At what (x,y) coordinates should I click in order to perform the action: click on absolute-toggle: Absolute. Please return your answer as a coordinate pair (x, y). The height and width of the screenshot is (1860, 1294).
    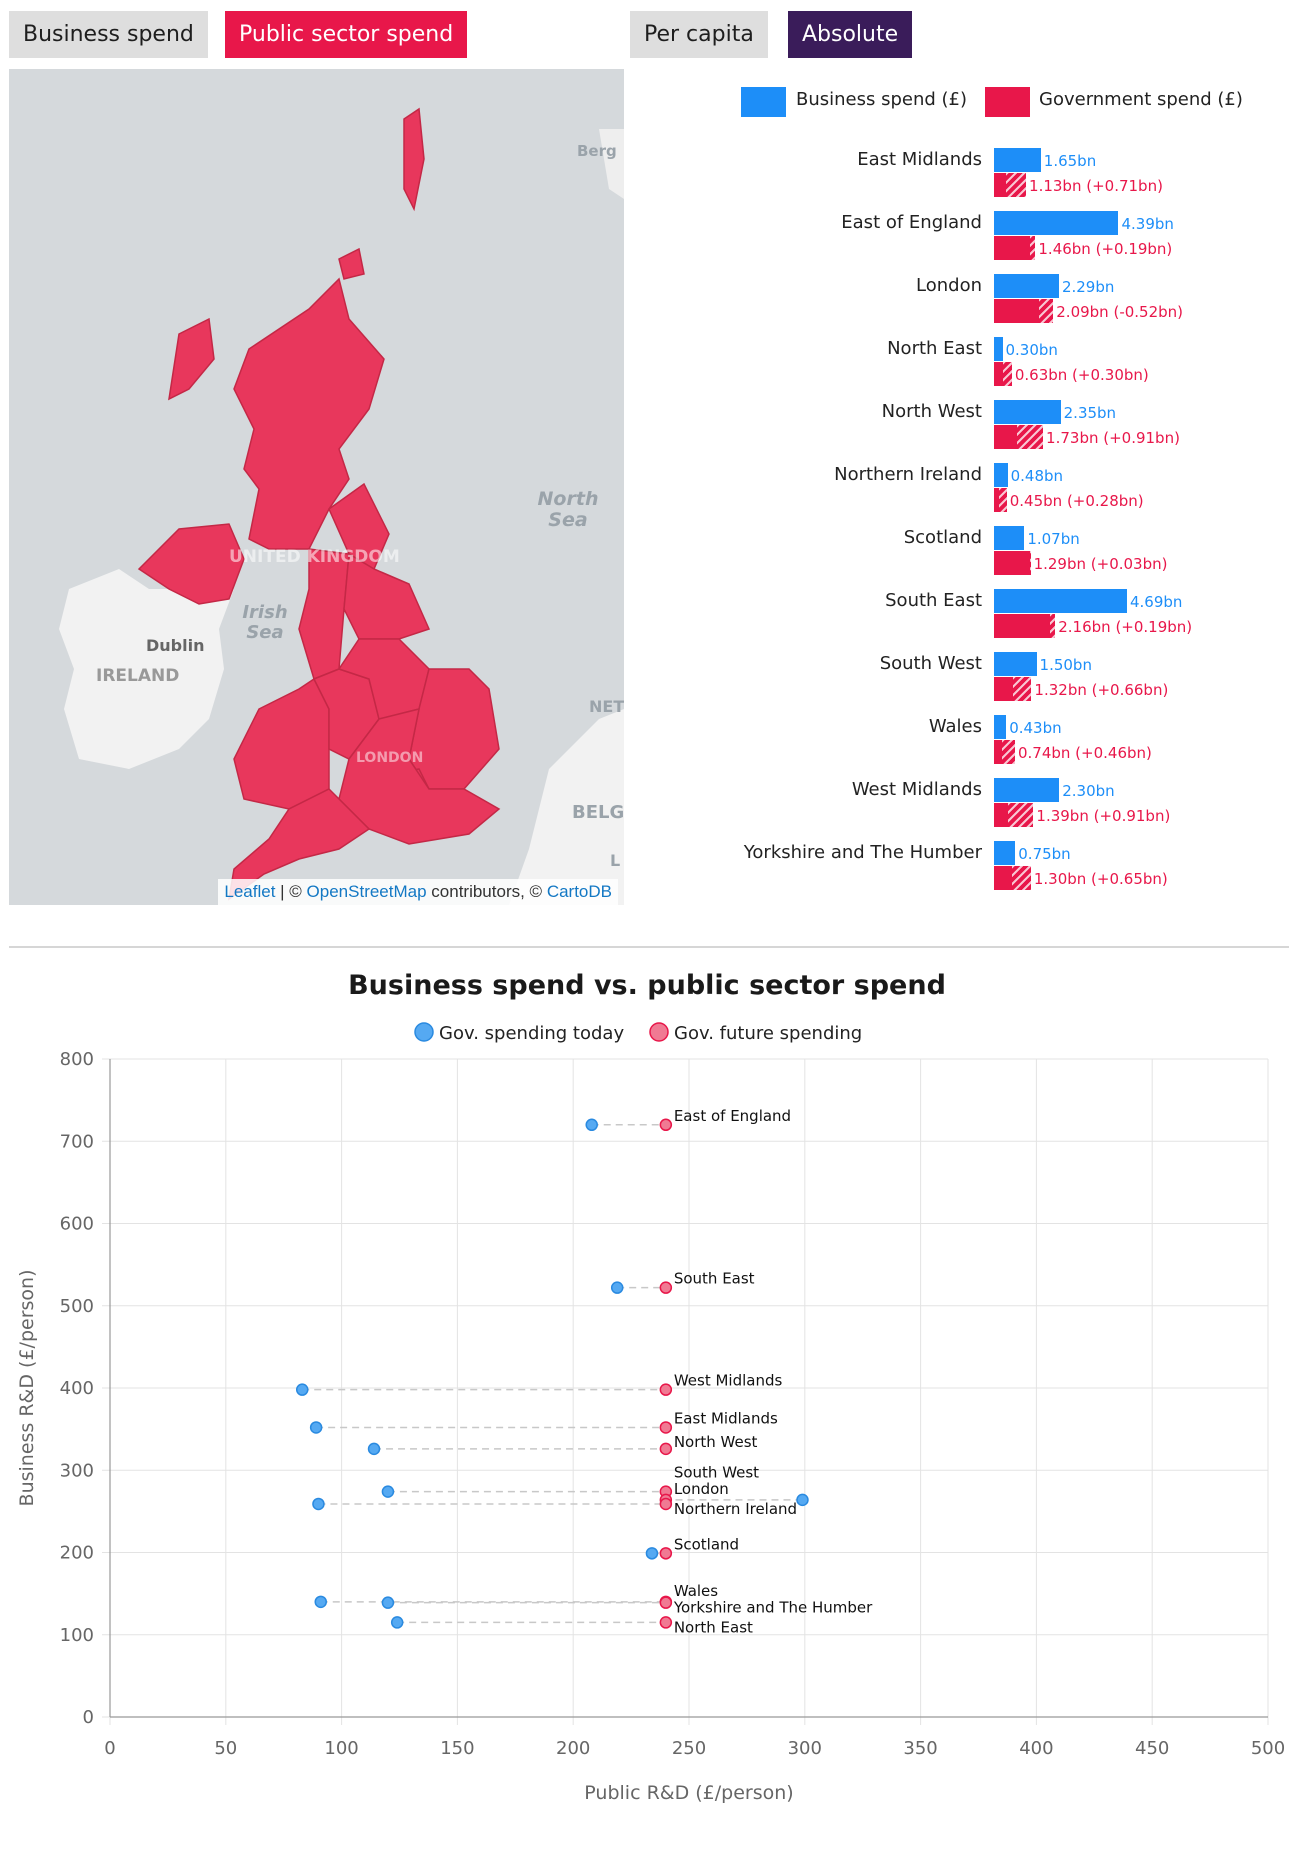
    Looking at the image, I should click on (850, 34).